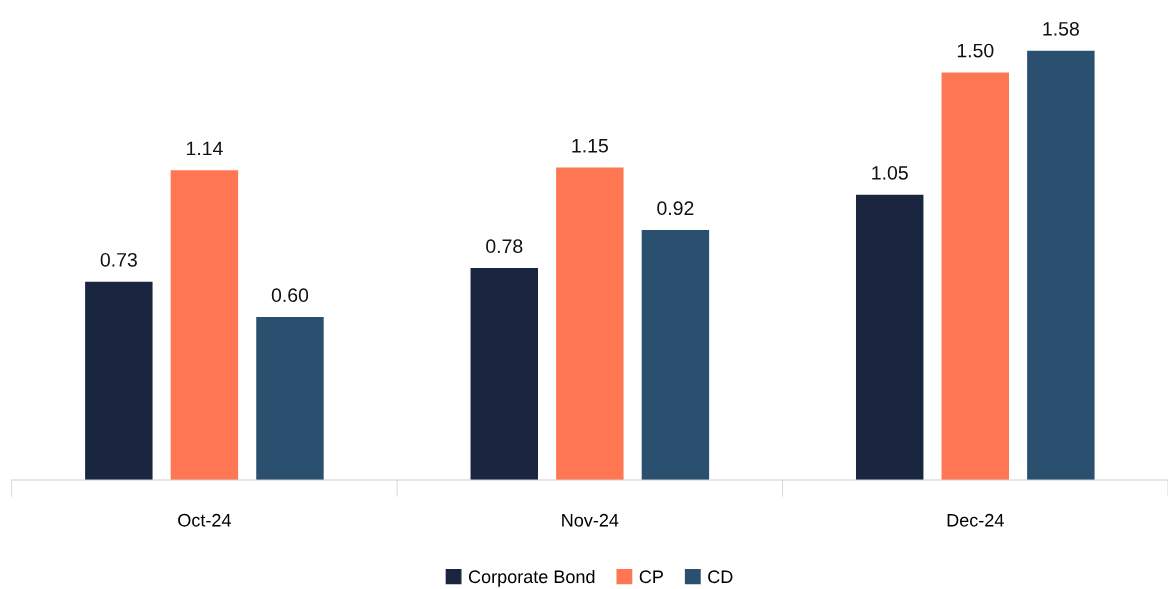  What do you see at coordinates (118, 259) in the screenshot?
I see `data-label: 0.73` at bounding box center [118, 259].